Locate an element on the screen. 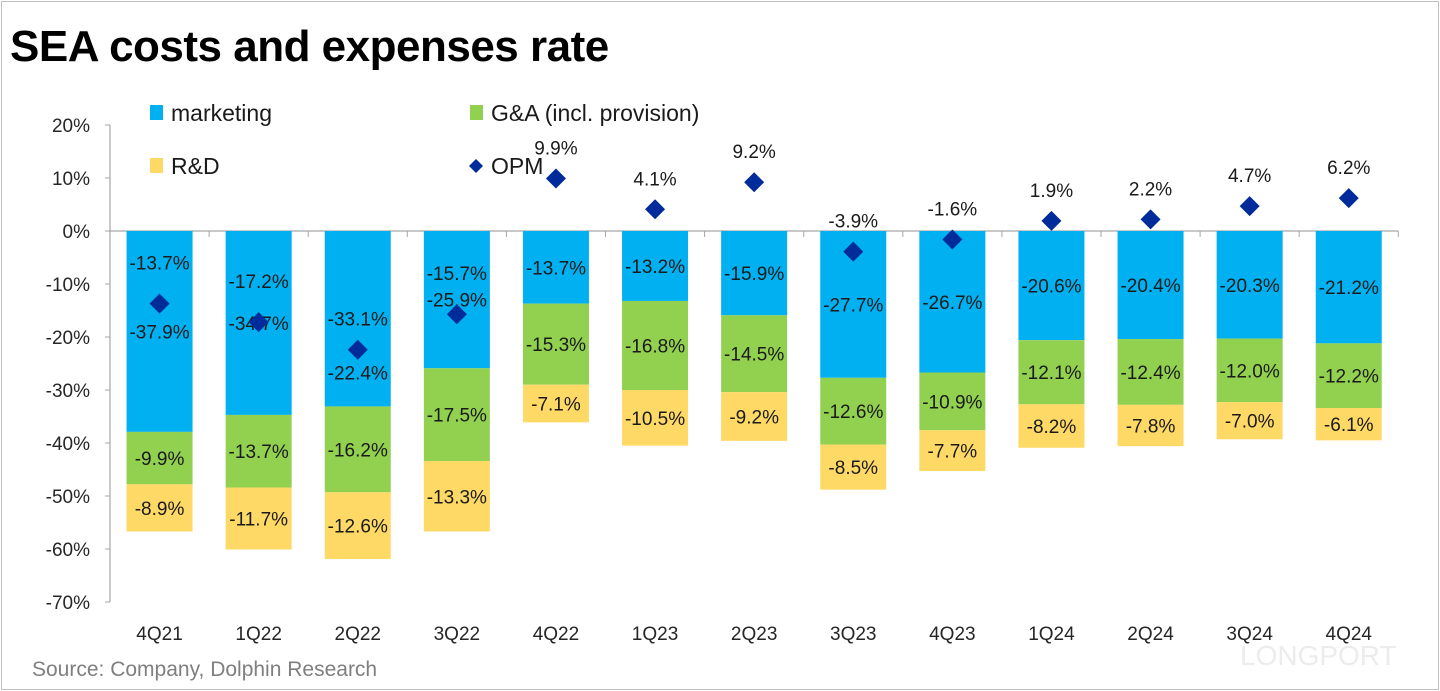 The width and height of the screenshot is (1440, 691). data-label: -37.9% is located at coordinates (159, 332).